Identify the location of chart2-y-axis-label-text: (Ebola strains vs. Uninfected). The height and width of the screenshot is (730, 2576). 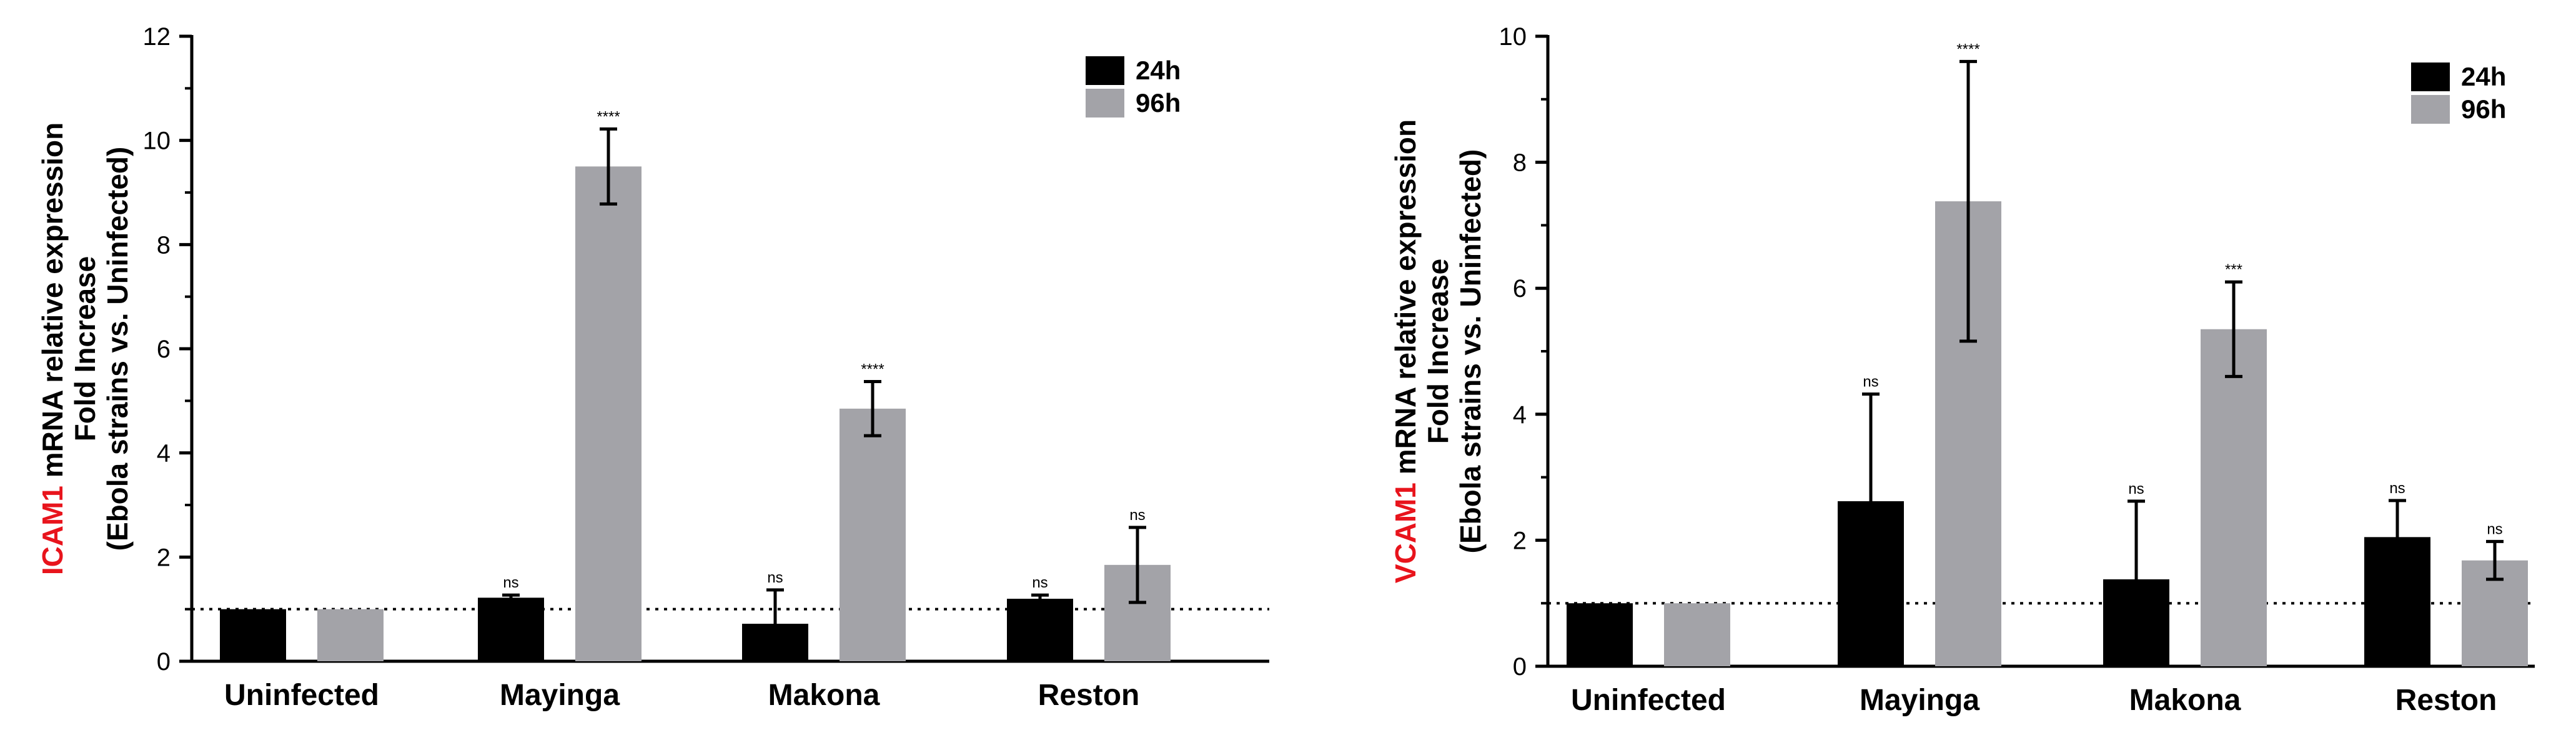
(1470, 351).